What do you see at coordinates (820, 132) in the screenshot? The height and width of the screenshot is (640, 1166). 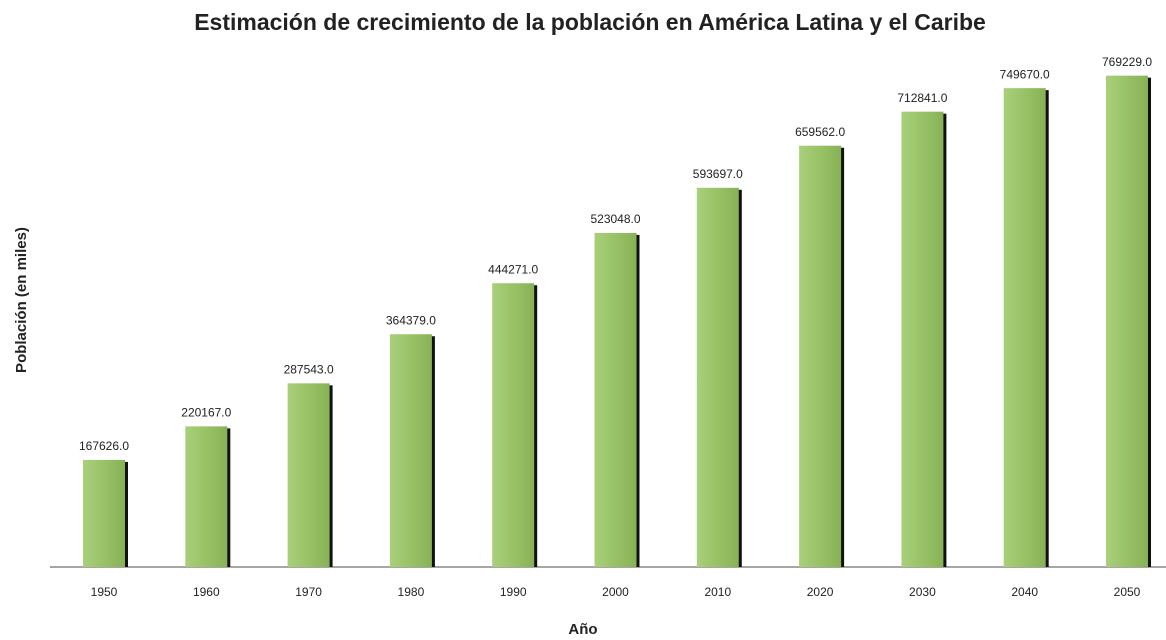 I see `data-label: 659562.0` at bounding box center [820, 132].